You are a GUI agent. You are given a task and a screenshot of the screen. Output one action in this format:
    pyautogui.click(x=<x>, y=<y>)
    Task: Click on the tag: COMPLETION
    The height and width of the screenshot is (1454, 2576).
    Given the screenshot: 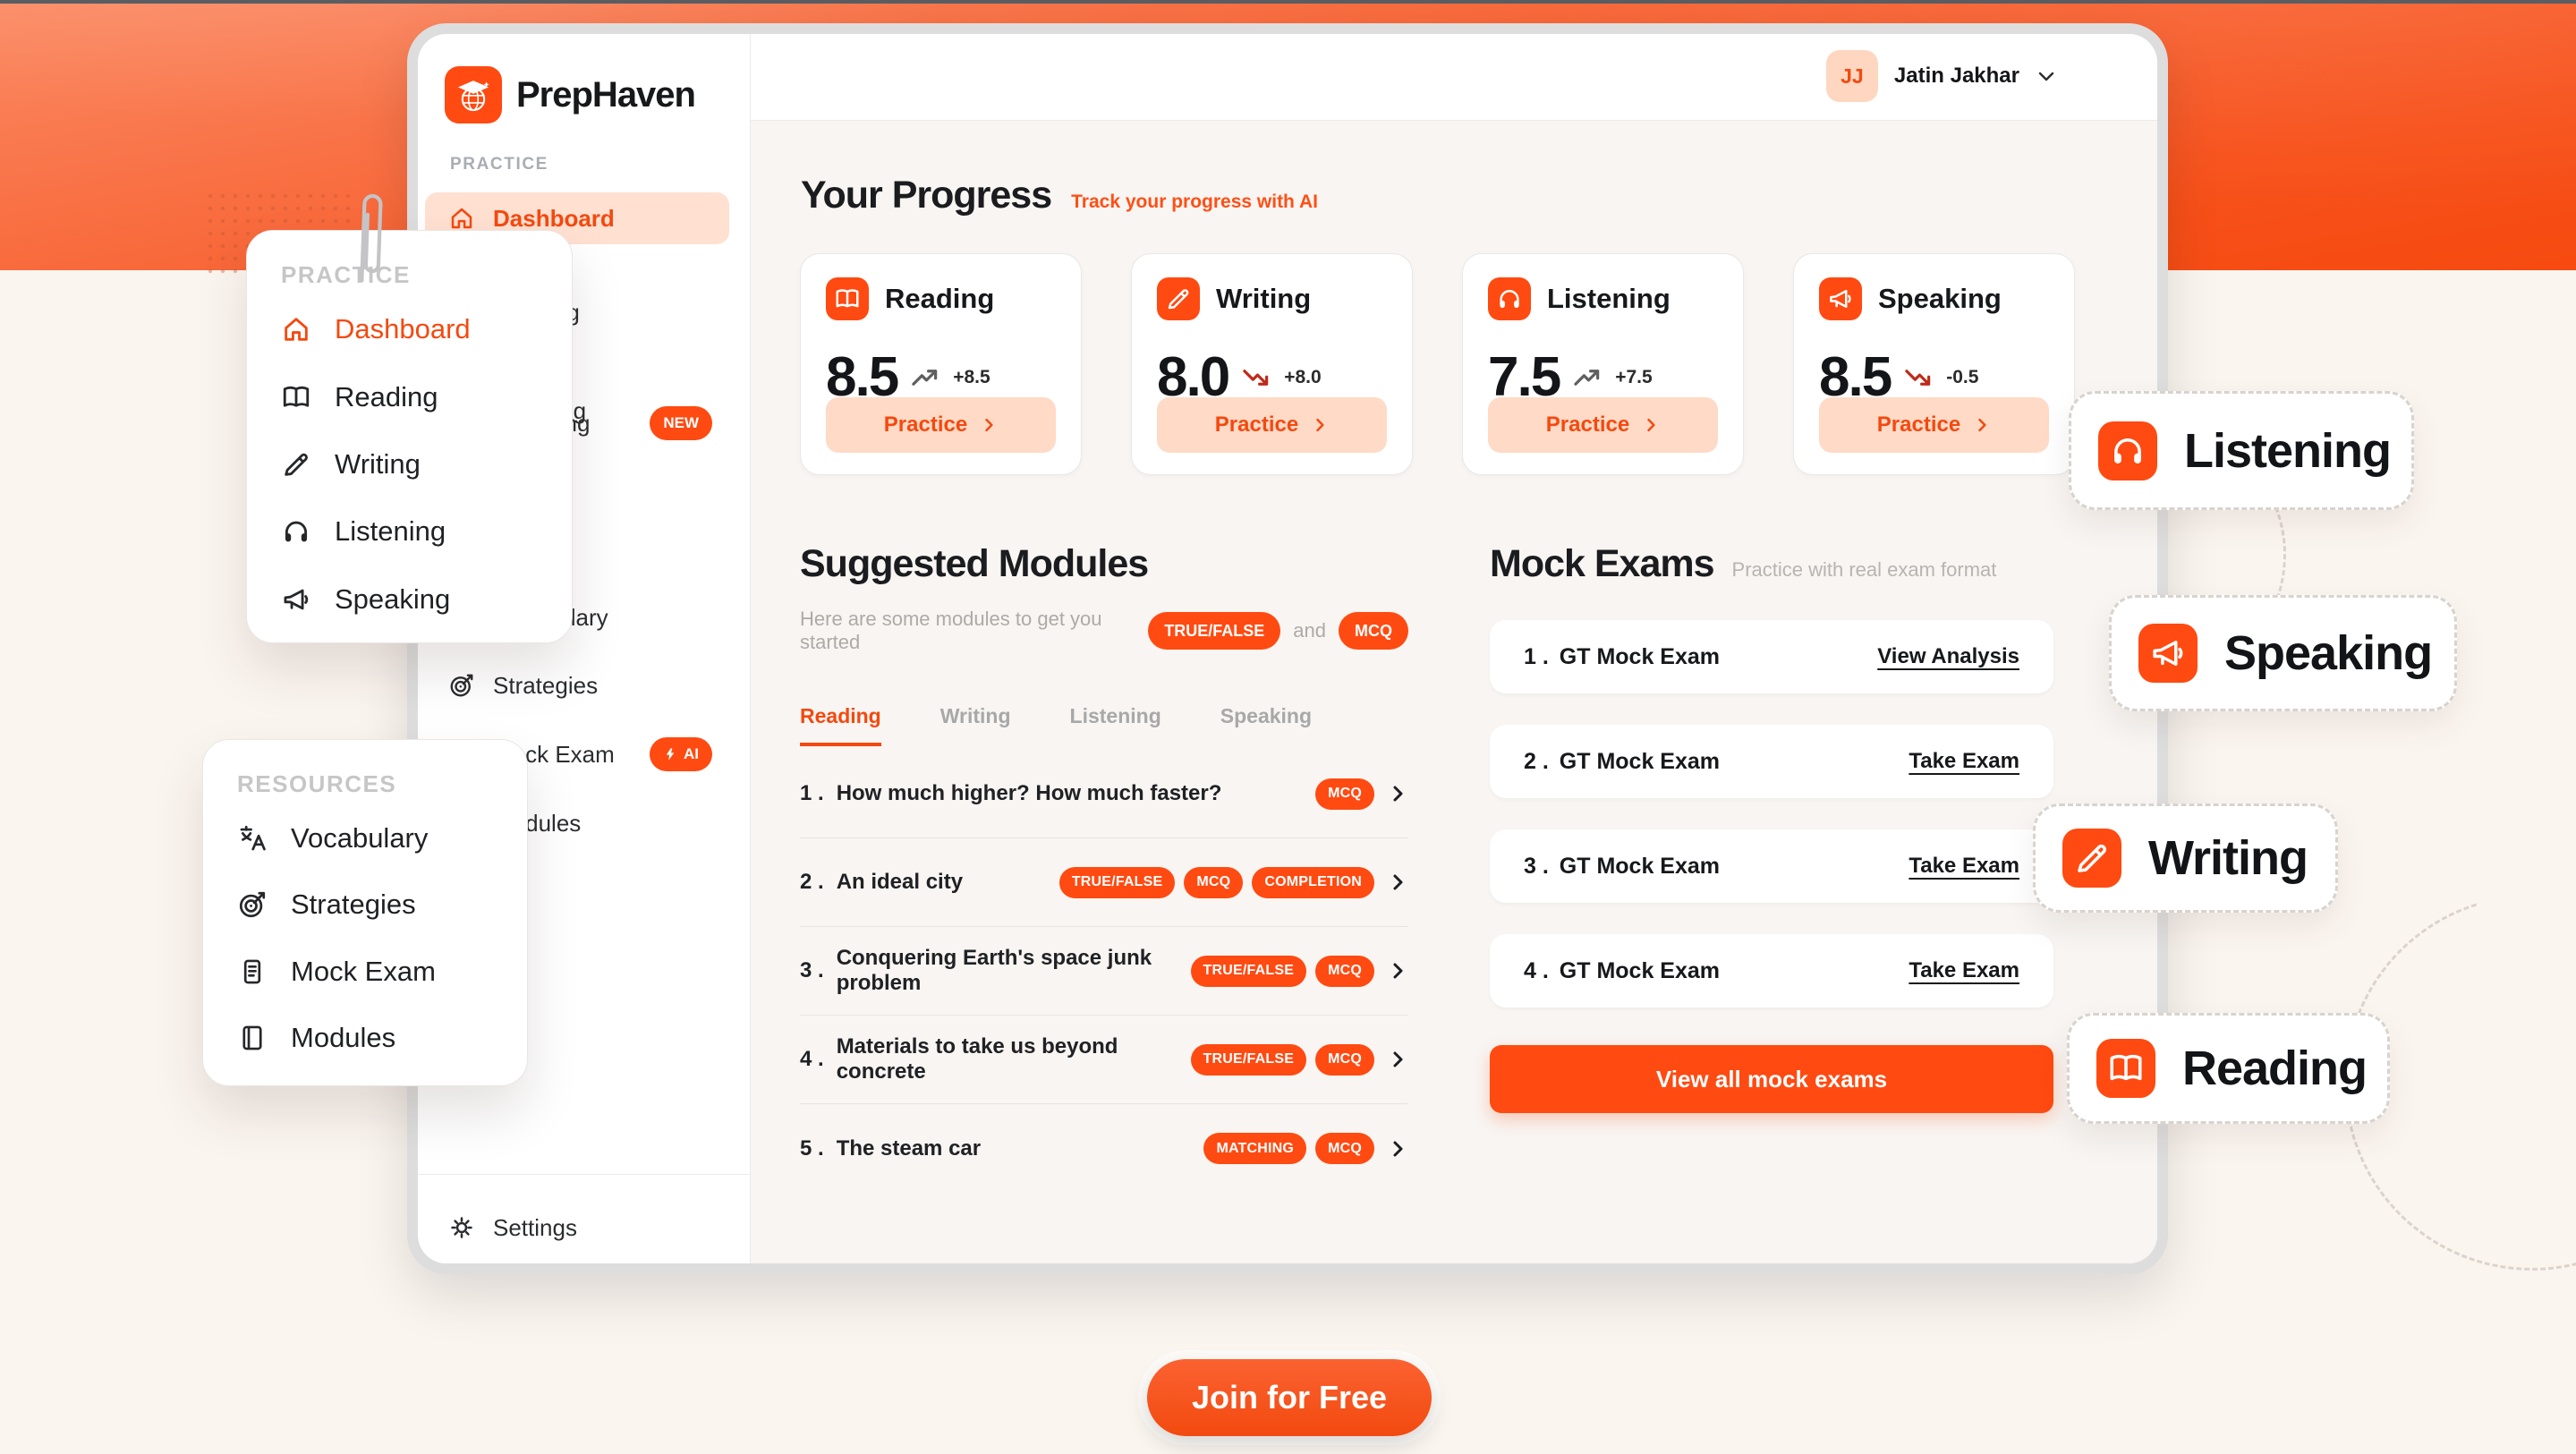 What is the action you would take?
    pyautogui.click(x=1313, y=882)
    